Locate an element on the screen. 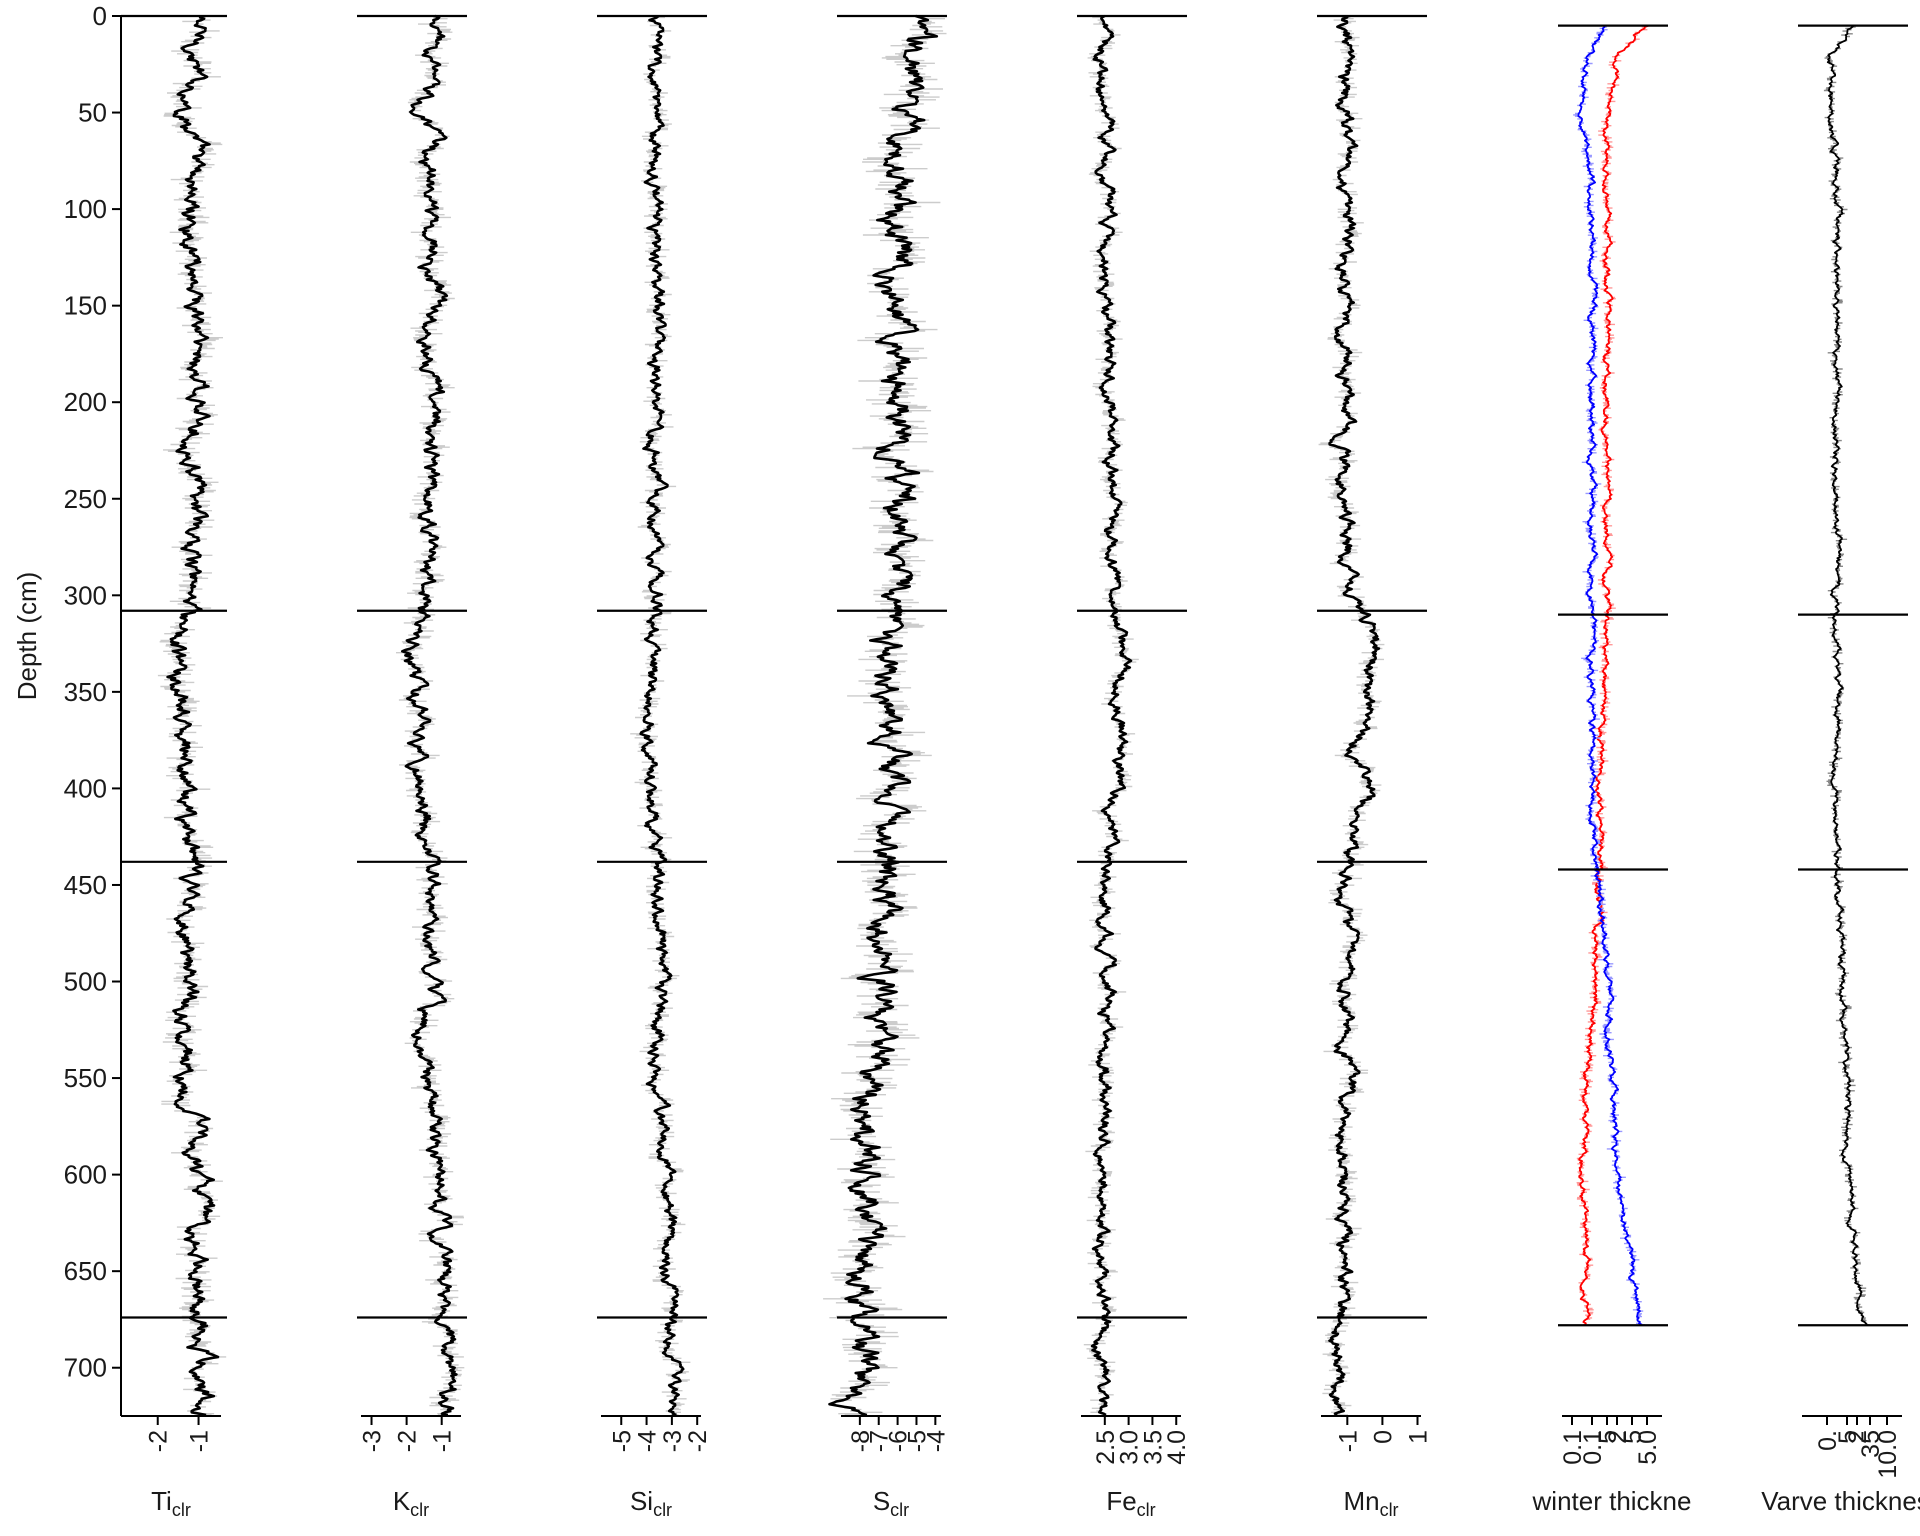  x-tick-label-vt: 2 is located at coordinates (1858, 1437).